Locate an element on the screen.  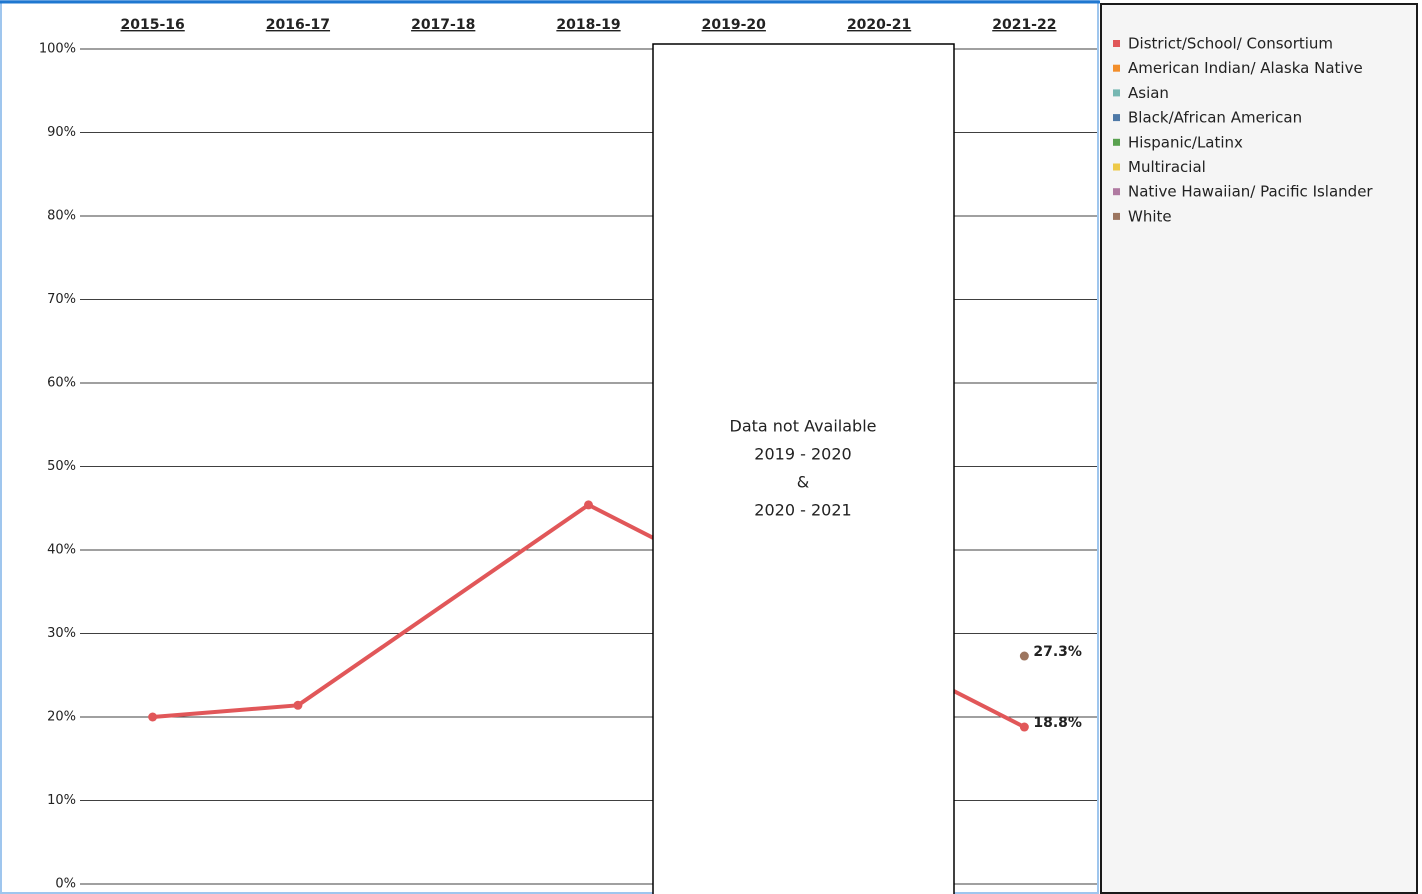
legend-label: White is located at coordinates (1150, 216).